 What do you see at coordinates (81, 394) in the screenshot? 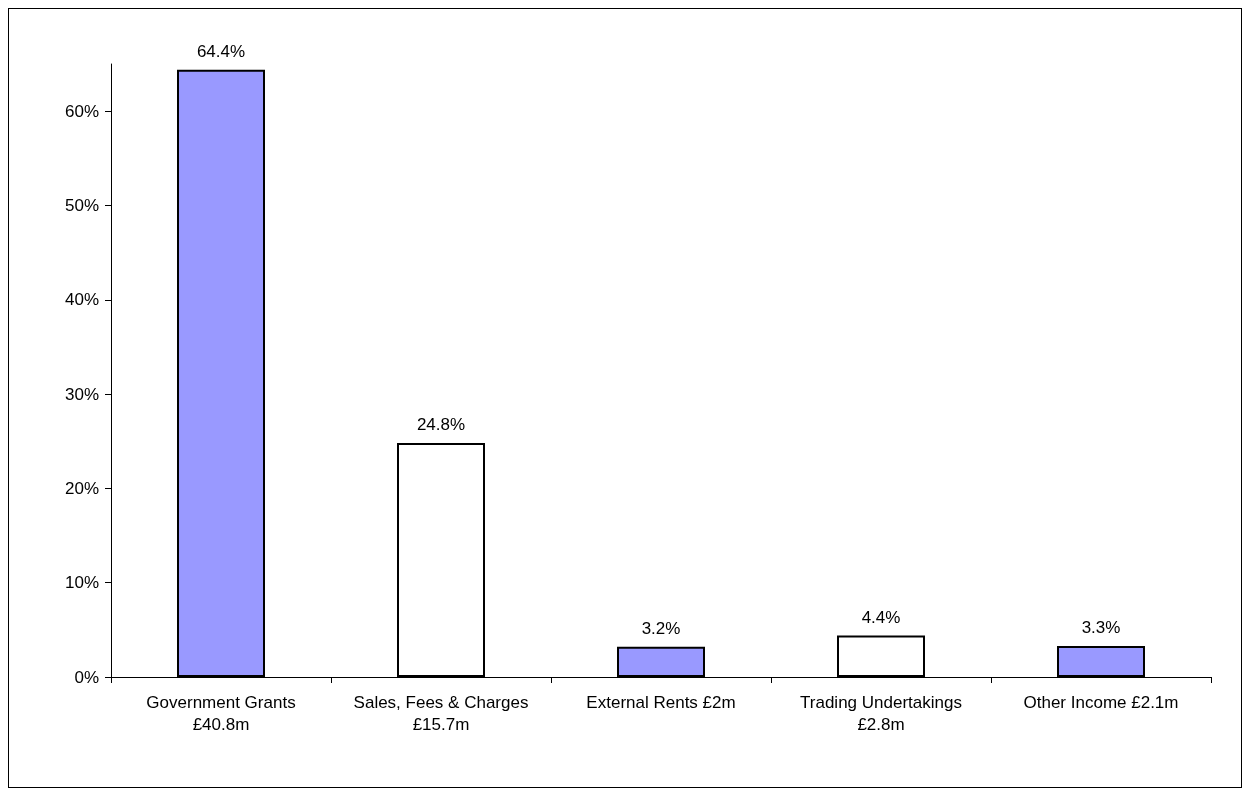
I see `y-tick-label: 30%` at bounding box center [81, 394].